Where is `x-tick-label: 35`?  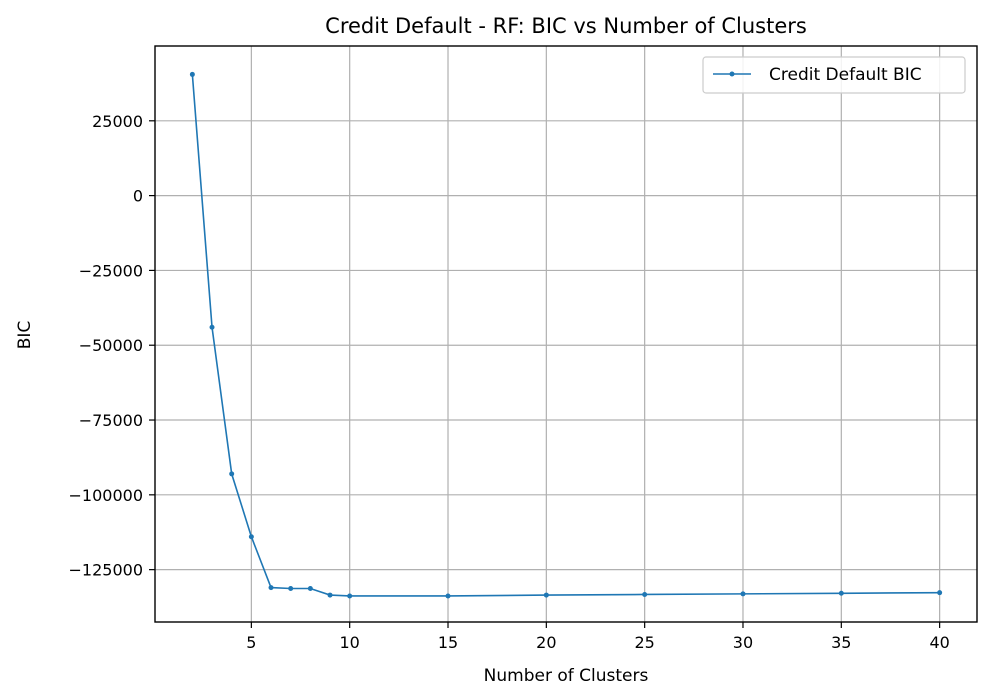
x-tick-label: 35 is located at coordinates (841, 642).